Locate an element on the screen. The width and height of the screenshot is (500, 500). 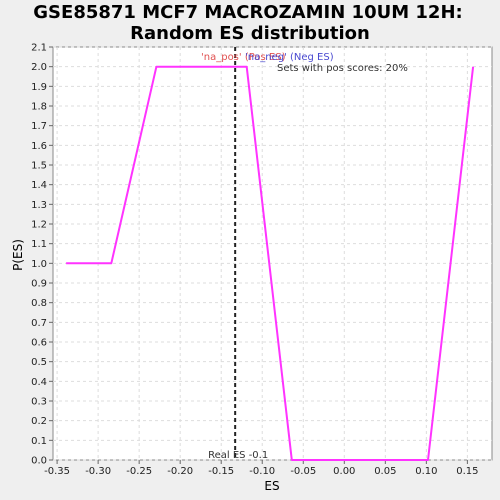
y-tick-label: 2.1 is located at coordinates (39, 48).